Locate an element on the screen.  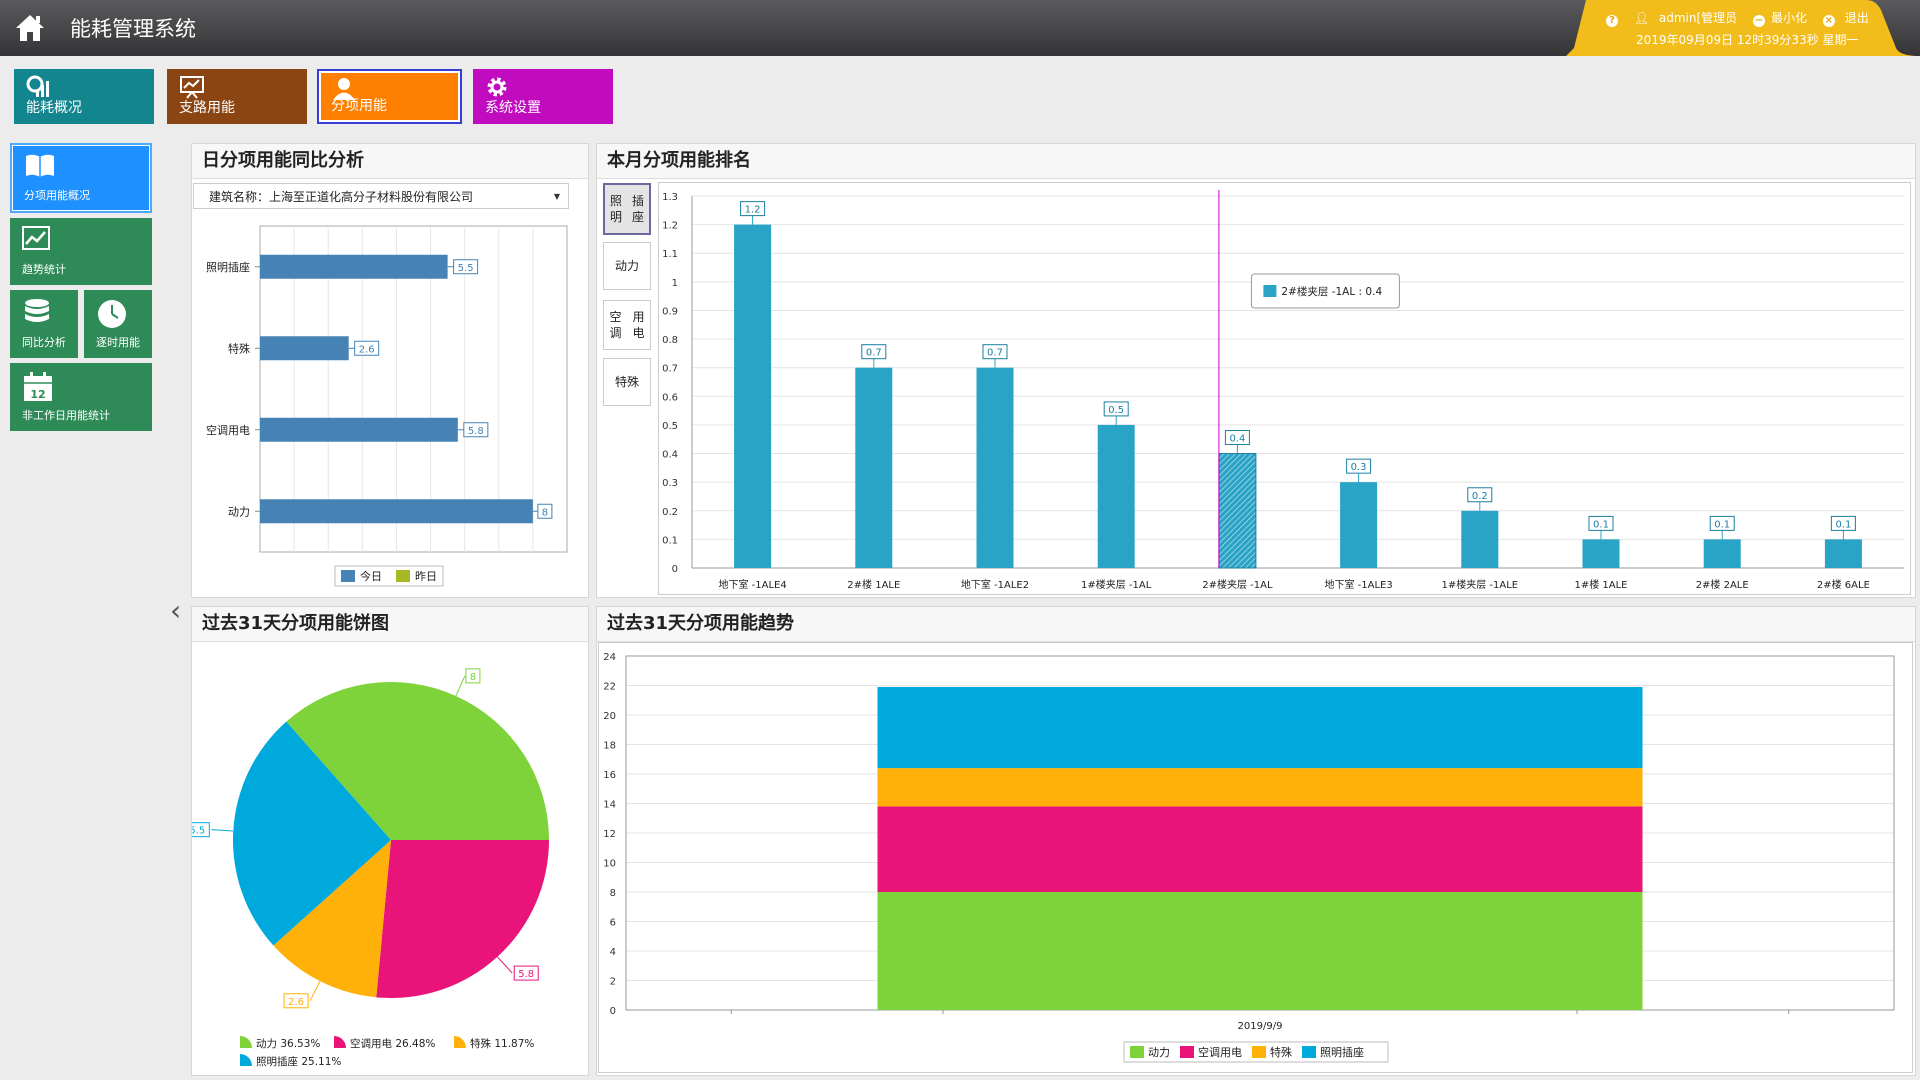
building-select: 建筑名称：上海至正道化高分子材料股份有限公司 ▼ is located at coordinates (381, 196).